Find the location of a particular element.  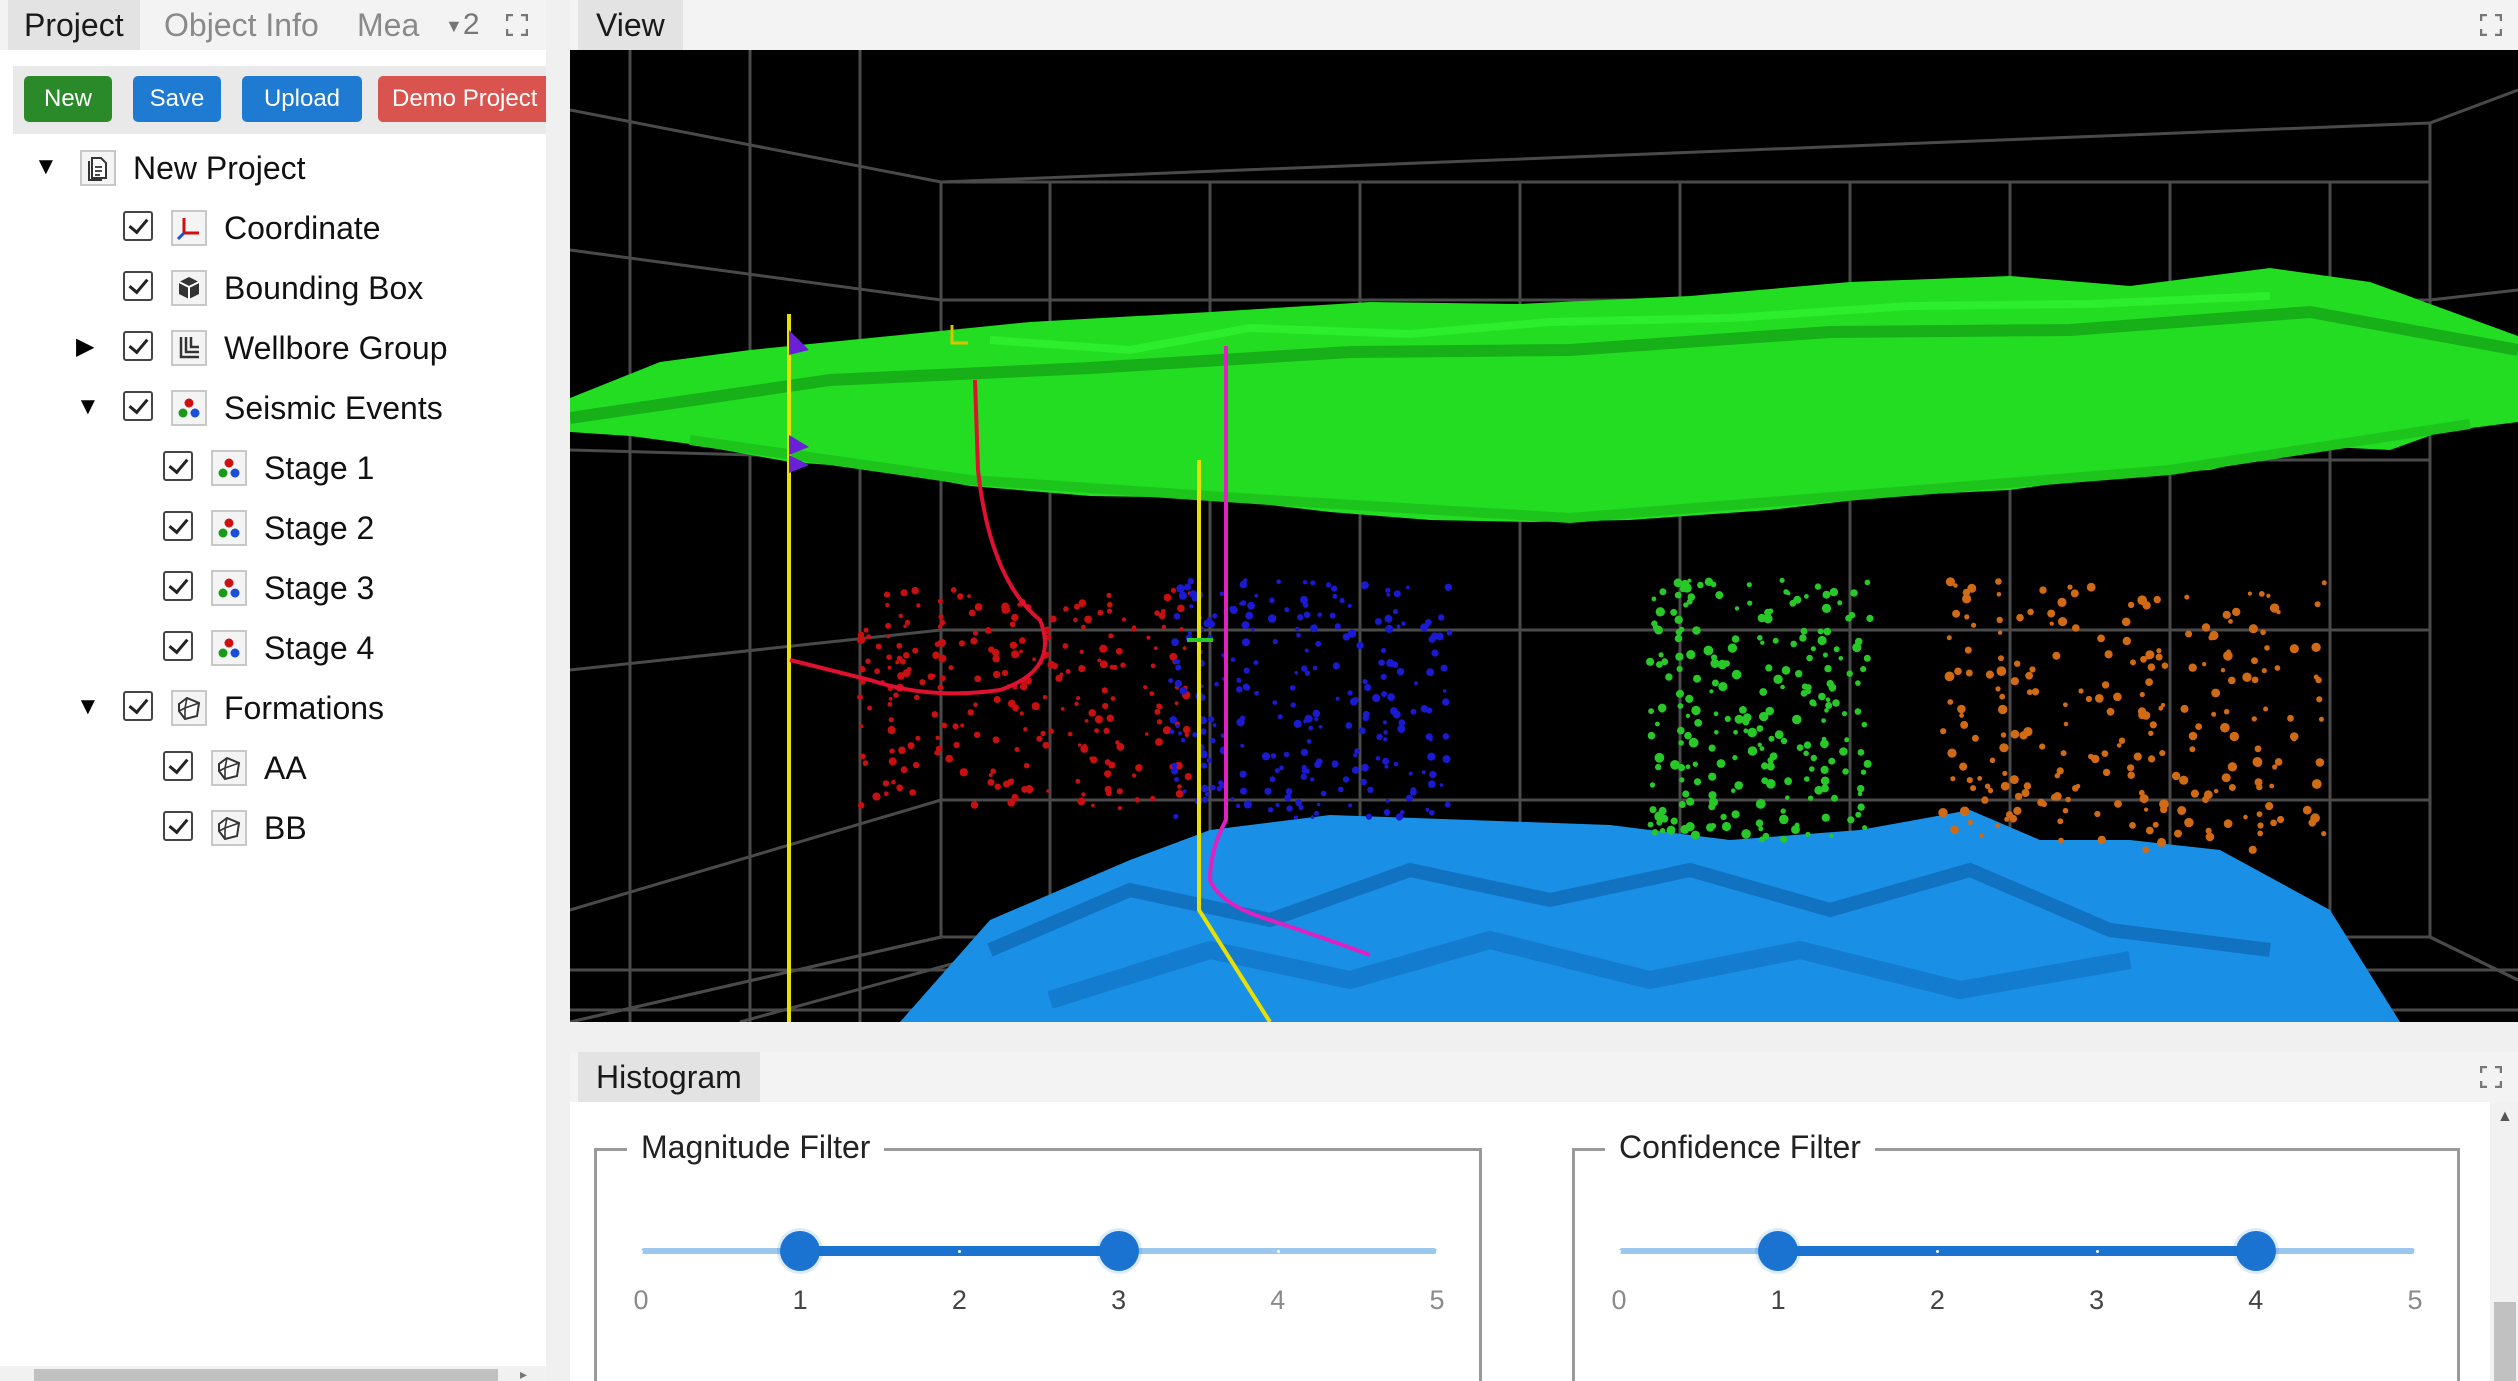

checkbox-bounding-box is located at coordinates (138, 286).